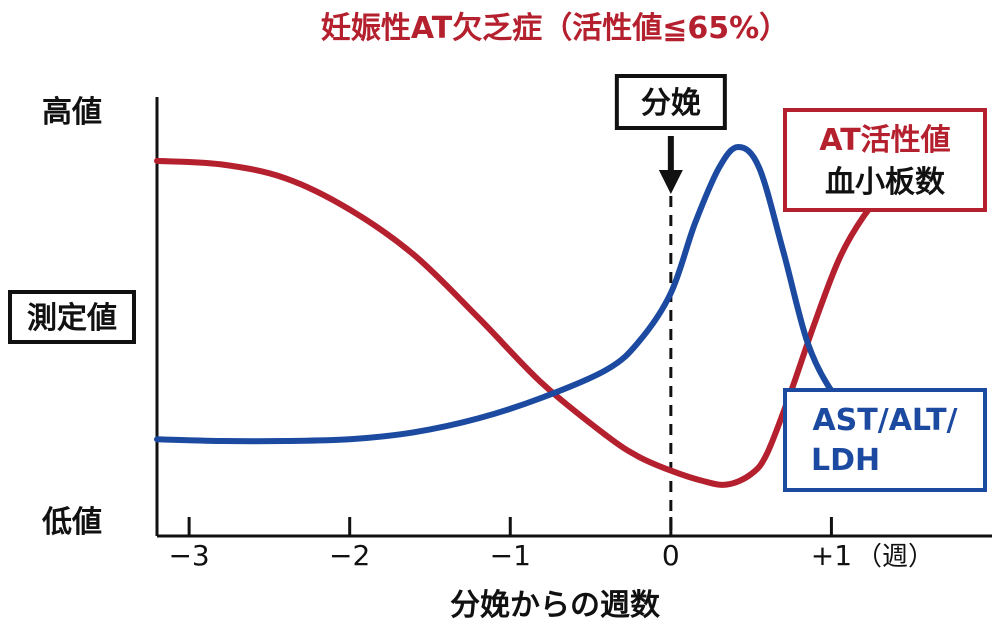 The height and width of the screenshot is (640, 1000). I want to click on x-tick-label-4: +1, so click(831, 555).